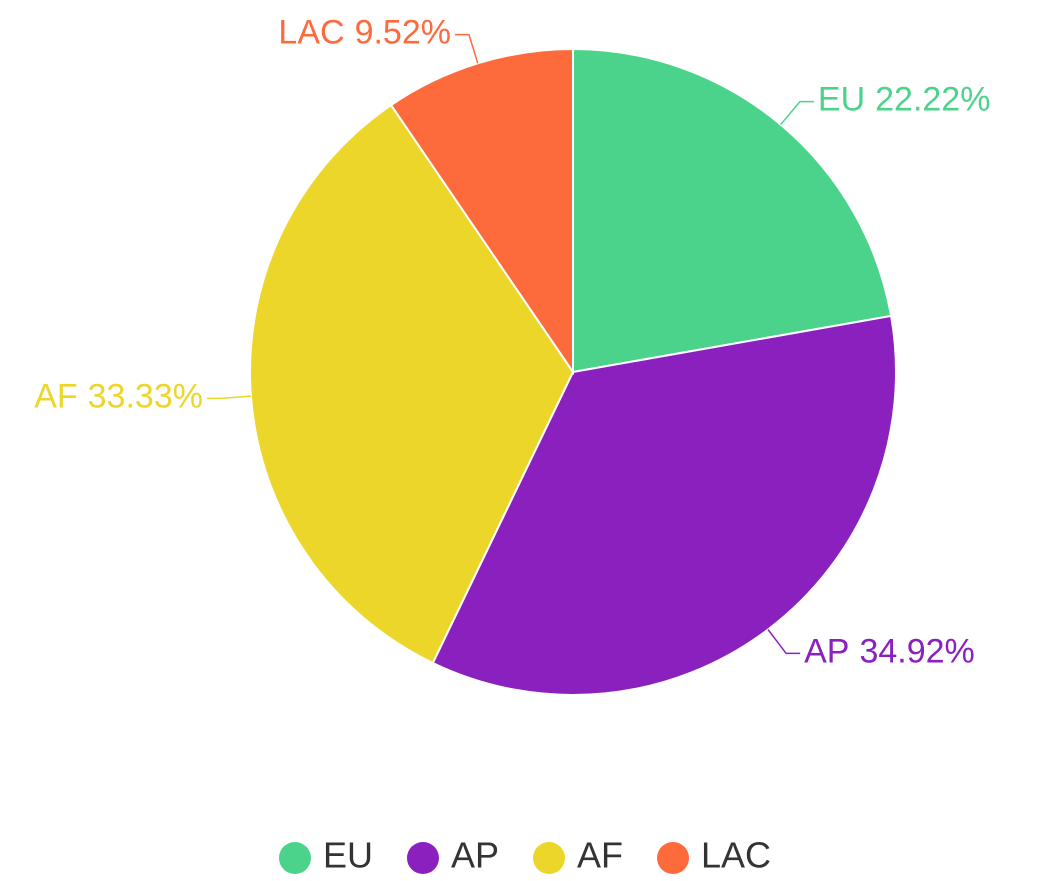  Describe the element at coordinates (475, 855) in the screenshot. I see `legend-label: AP` at that location.